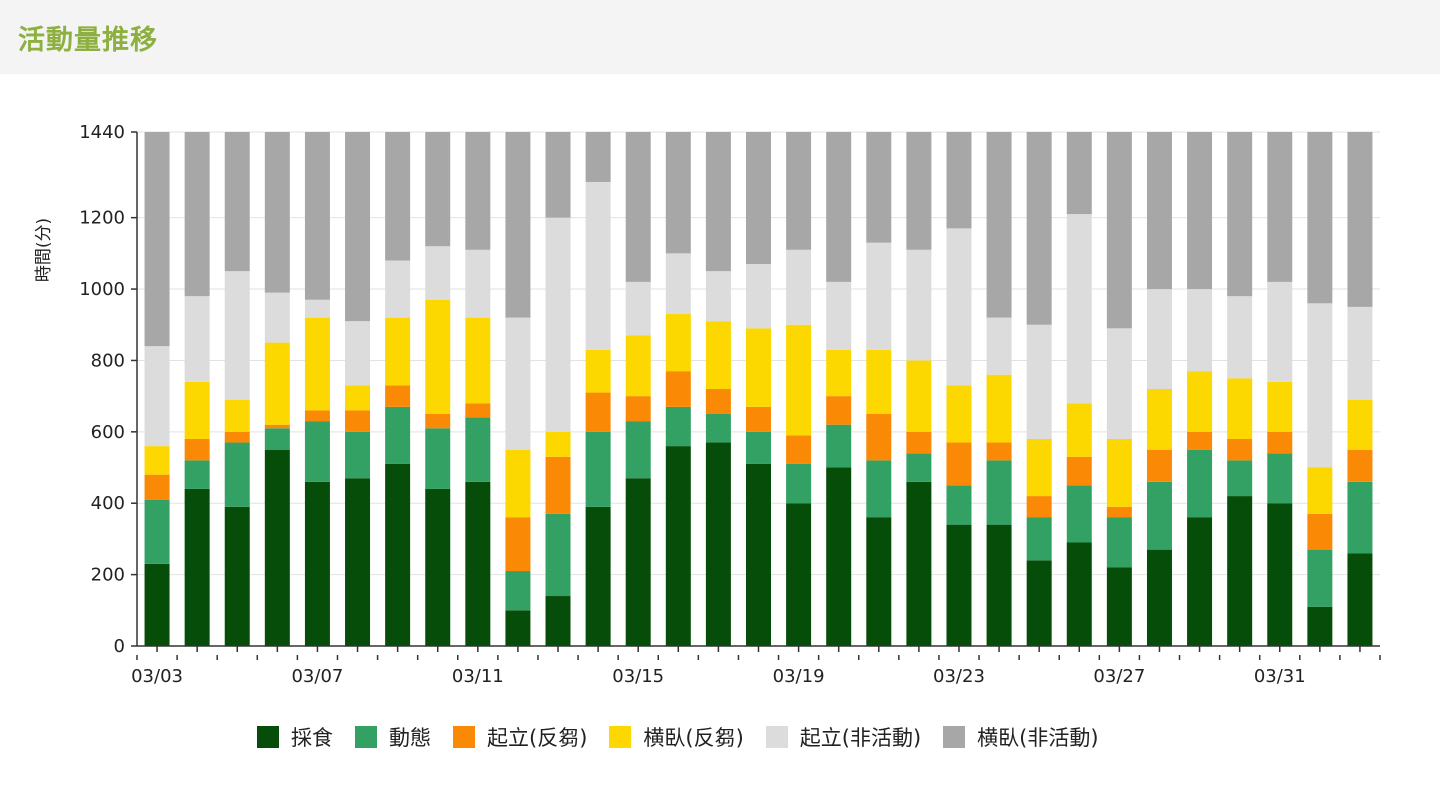 This screenshot has width=1440, height=789. Describe the element at coordinates (393, 737) in the screenshot. I see `legend-item: 動態` at that location.